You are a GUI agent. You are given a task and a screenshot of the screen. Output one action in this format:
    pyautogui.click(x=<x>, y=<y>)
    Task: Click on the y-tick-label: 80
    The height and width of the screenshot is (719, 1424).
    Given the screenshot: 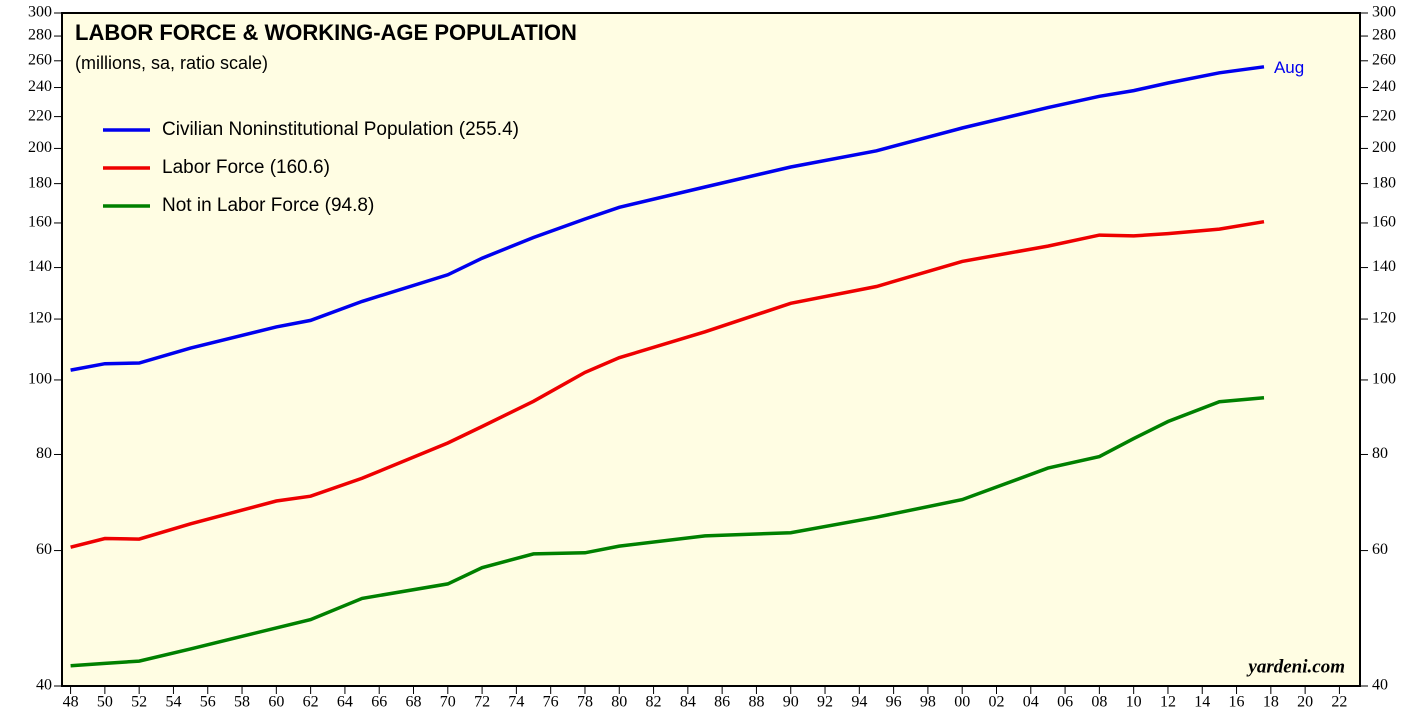 What is the action you would take?
    pyautogui.click(x=44, y=453)
    